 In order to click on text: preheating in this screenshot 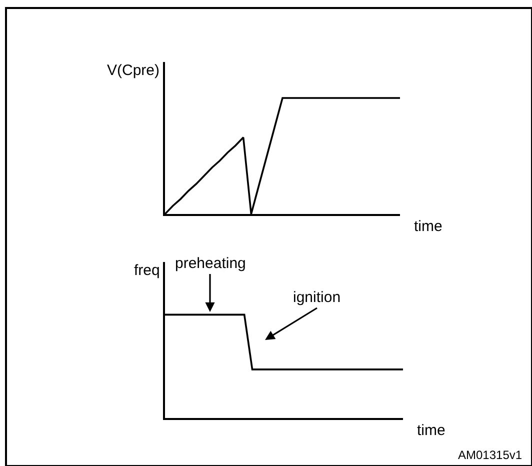, I will do `click(210, 263)`.